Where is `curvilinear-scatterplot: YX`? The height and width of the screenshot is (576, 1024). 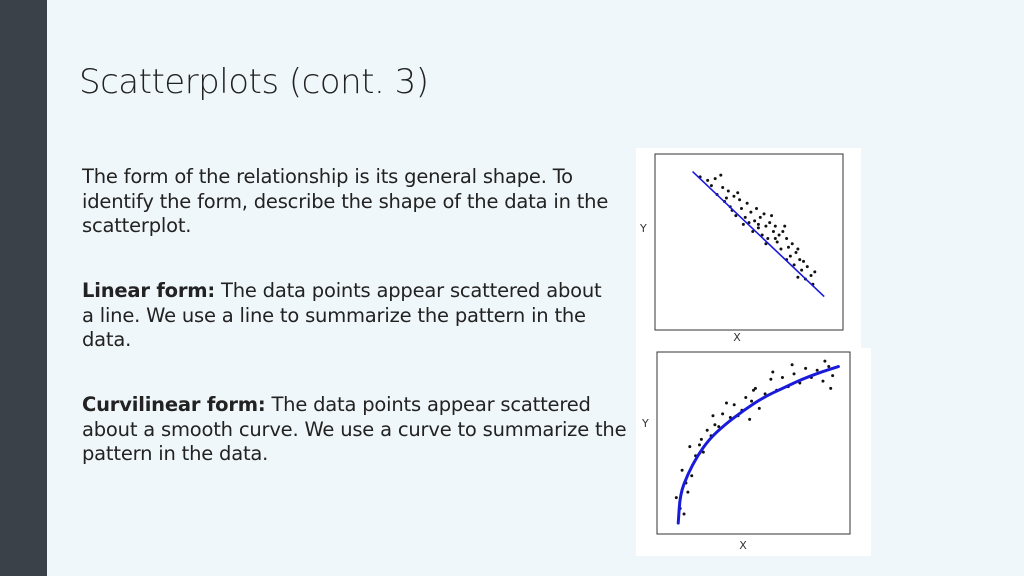 curvilinear-scatterplot: YX is located at coordinates (746, 451).